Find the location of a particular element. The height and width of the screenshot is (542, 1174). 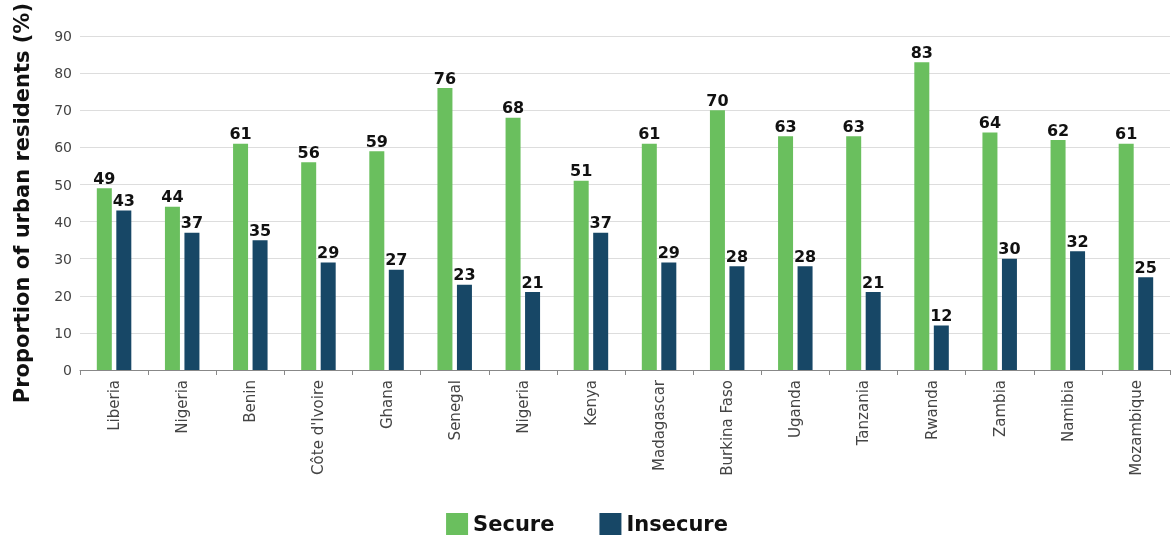

data-label: 23 is located at coordinates (464, 275).